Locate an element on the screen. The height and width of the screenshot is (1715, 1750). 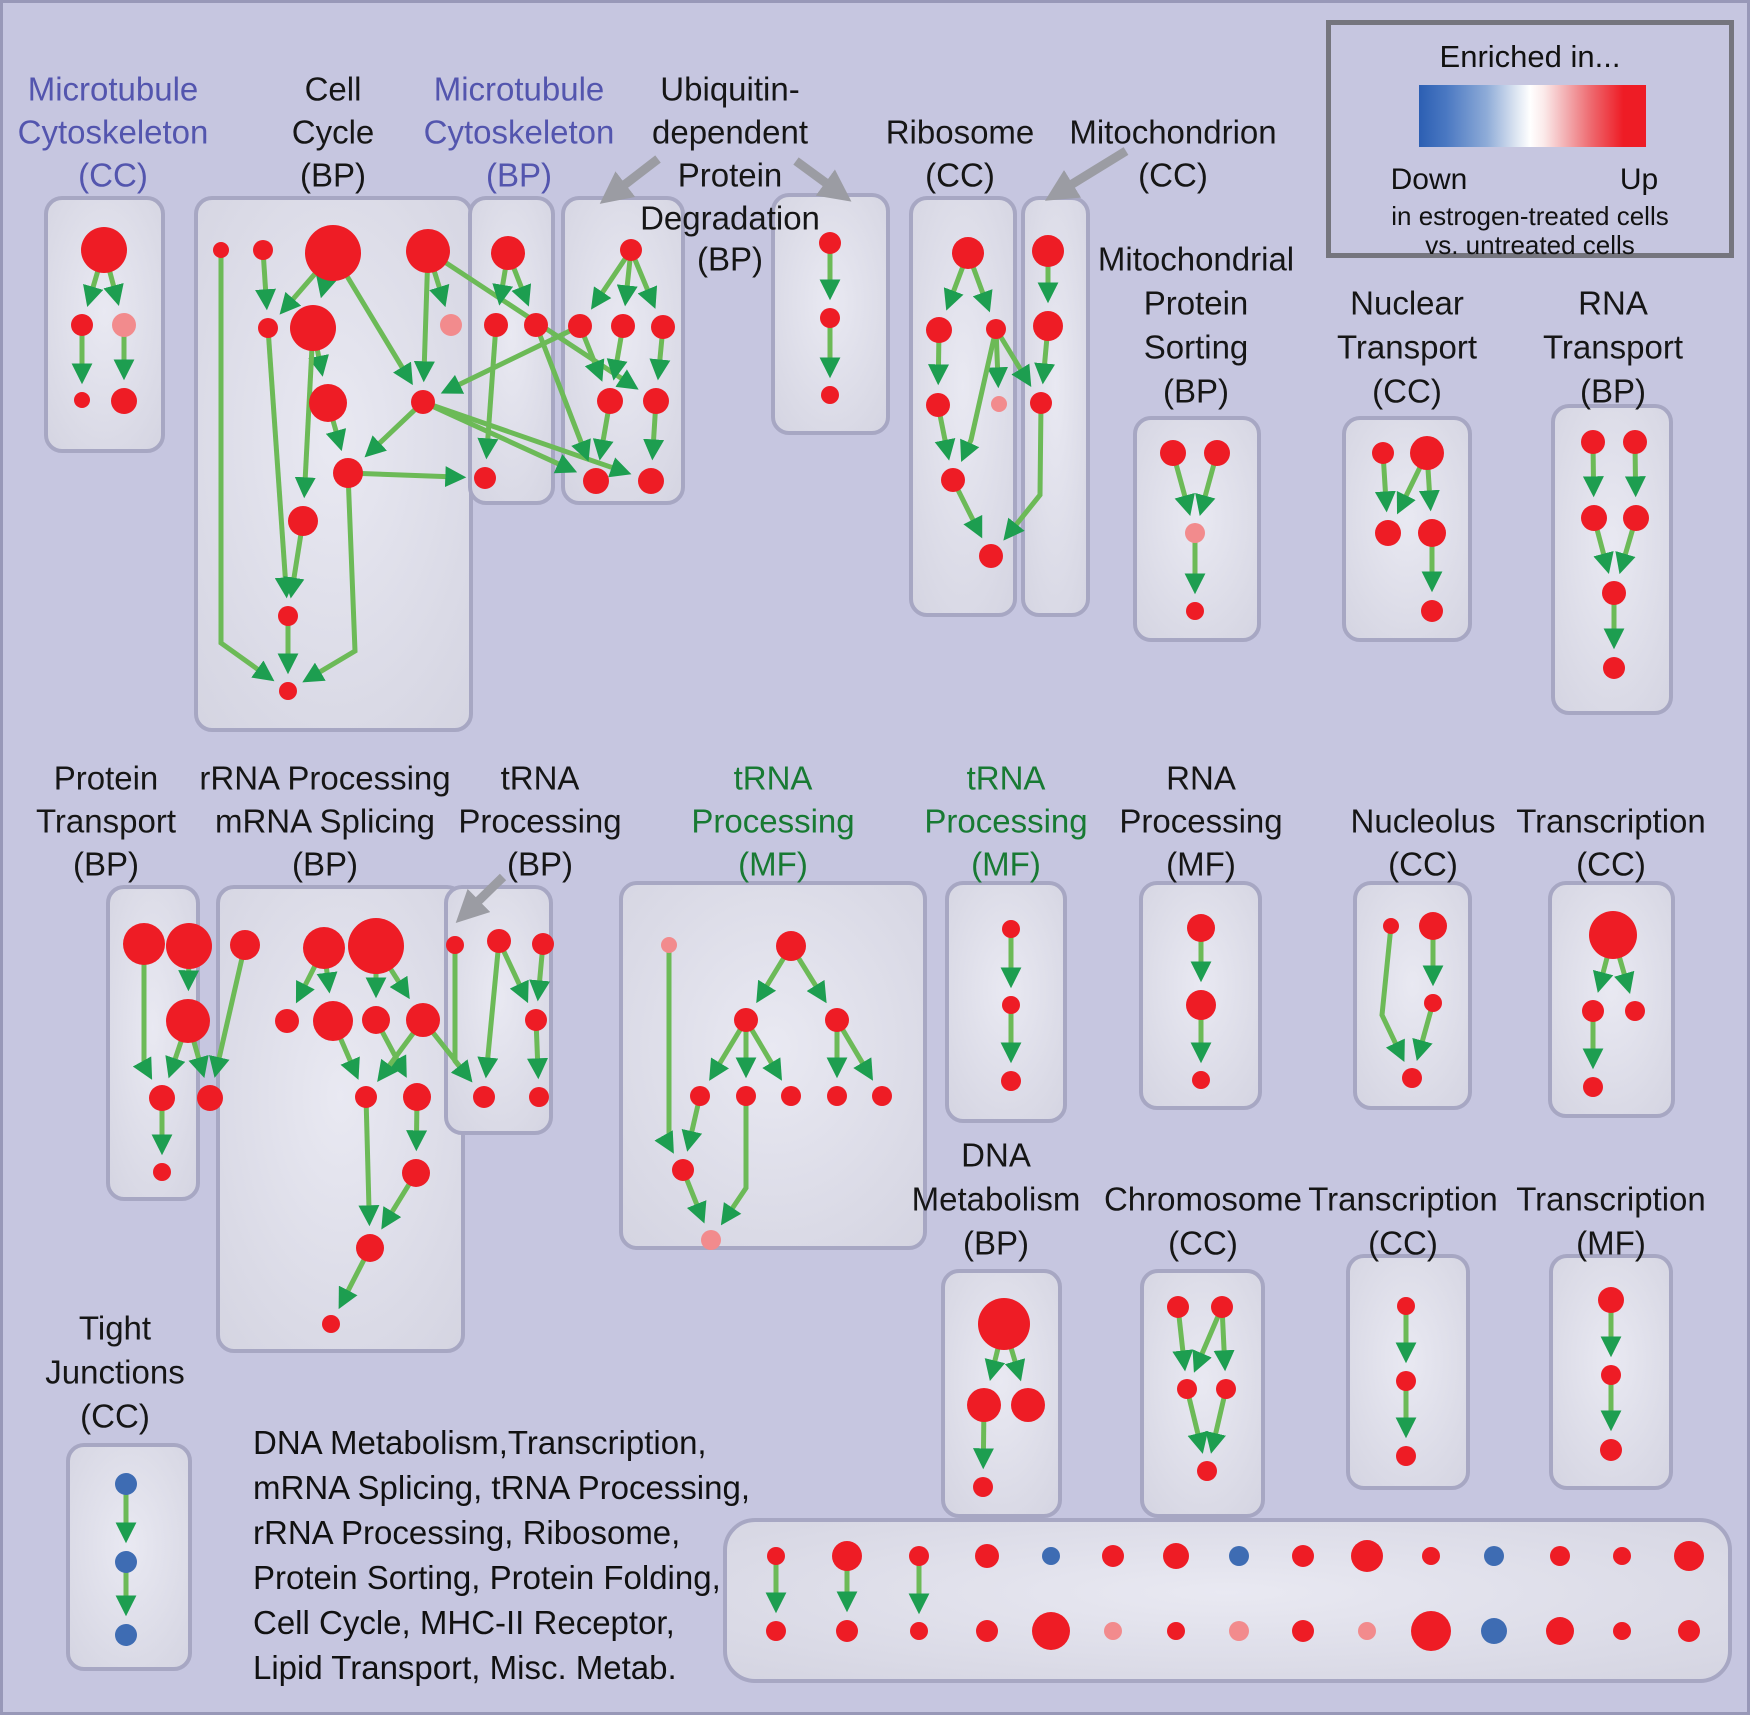
go-term-node-up-bb1 is located at coordinates (776, 1631).